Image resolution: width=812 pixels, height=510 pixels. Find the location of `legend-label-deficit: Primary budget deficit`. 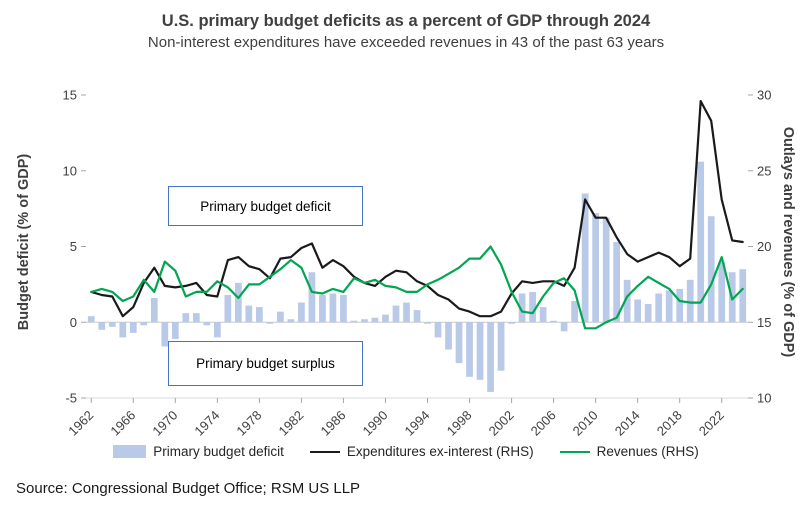

legend-label-deficit: Primary budget deficit is located at coordinates (218, 451).